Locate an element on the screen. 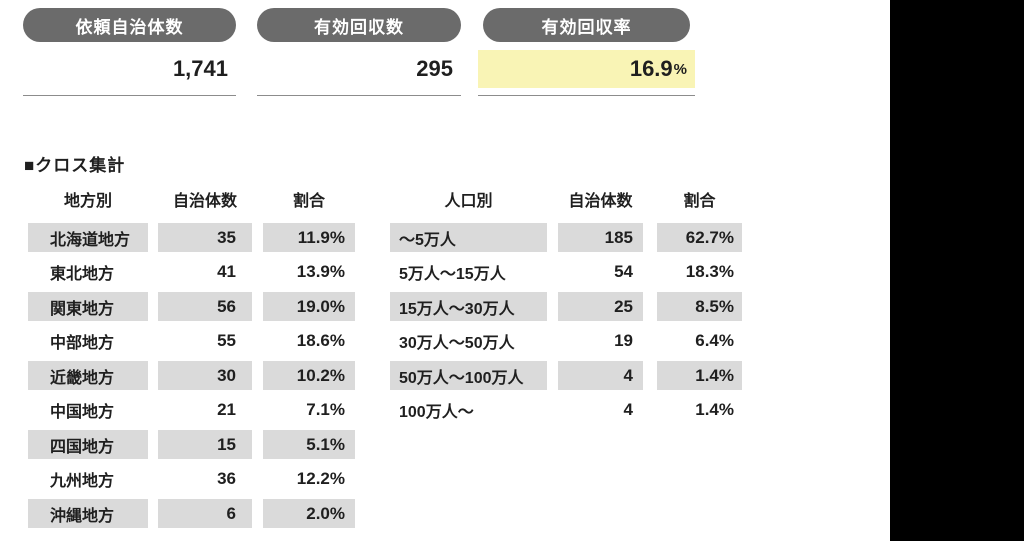 Image resolution: width=1024 pixels, height=541 pixels. row-label: 近畿地方 is located at coordinates (88, 375).